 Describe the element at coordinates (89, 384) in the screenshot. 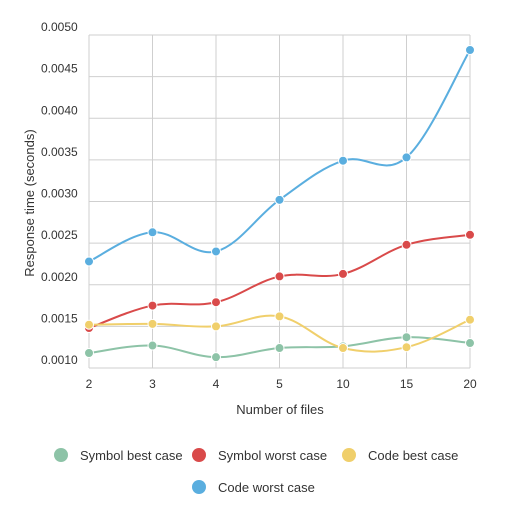

I see `x-tick-label: 2` at that location.